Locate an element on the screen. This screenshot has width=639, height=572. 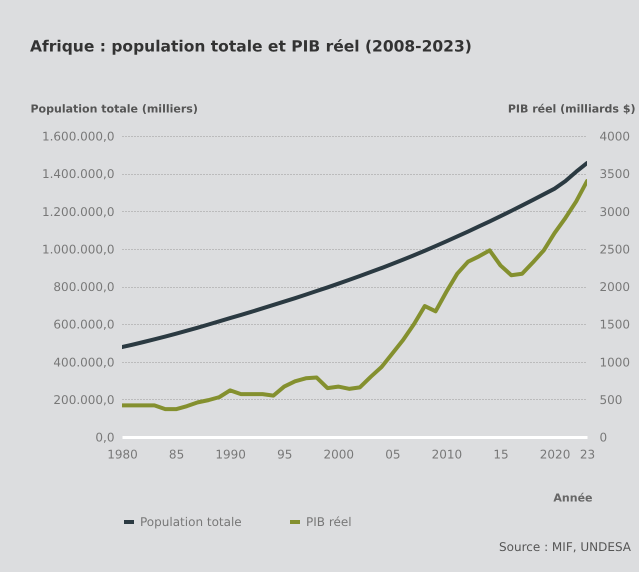
chart-title: Afrique : population totale et PIB réel (2008-2023) is located at coordinates (251, 47).